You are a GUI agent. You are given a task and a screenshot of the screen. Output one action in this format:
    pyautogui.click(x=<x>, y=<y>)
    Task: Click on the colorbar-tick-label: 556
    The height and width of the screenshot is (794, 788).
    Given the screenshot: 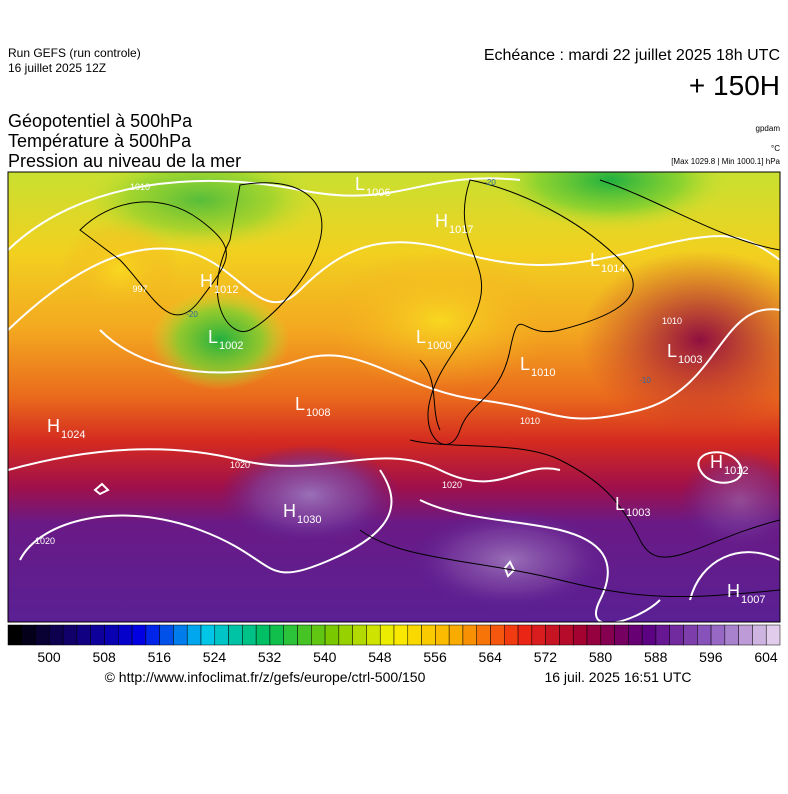 What is the action you would take?
    pyautogui.click(x=435, y=657)
    